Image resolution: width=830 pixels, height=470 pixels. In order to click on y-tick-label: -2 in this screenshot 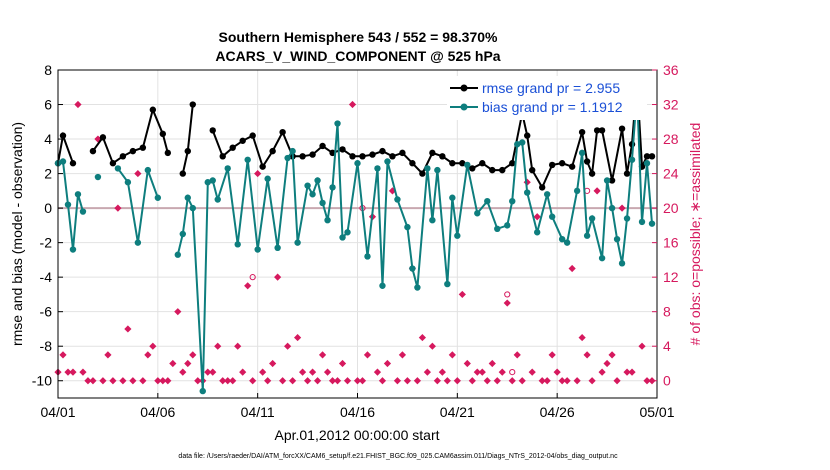, I will do `click(46, 243)`.